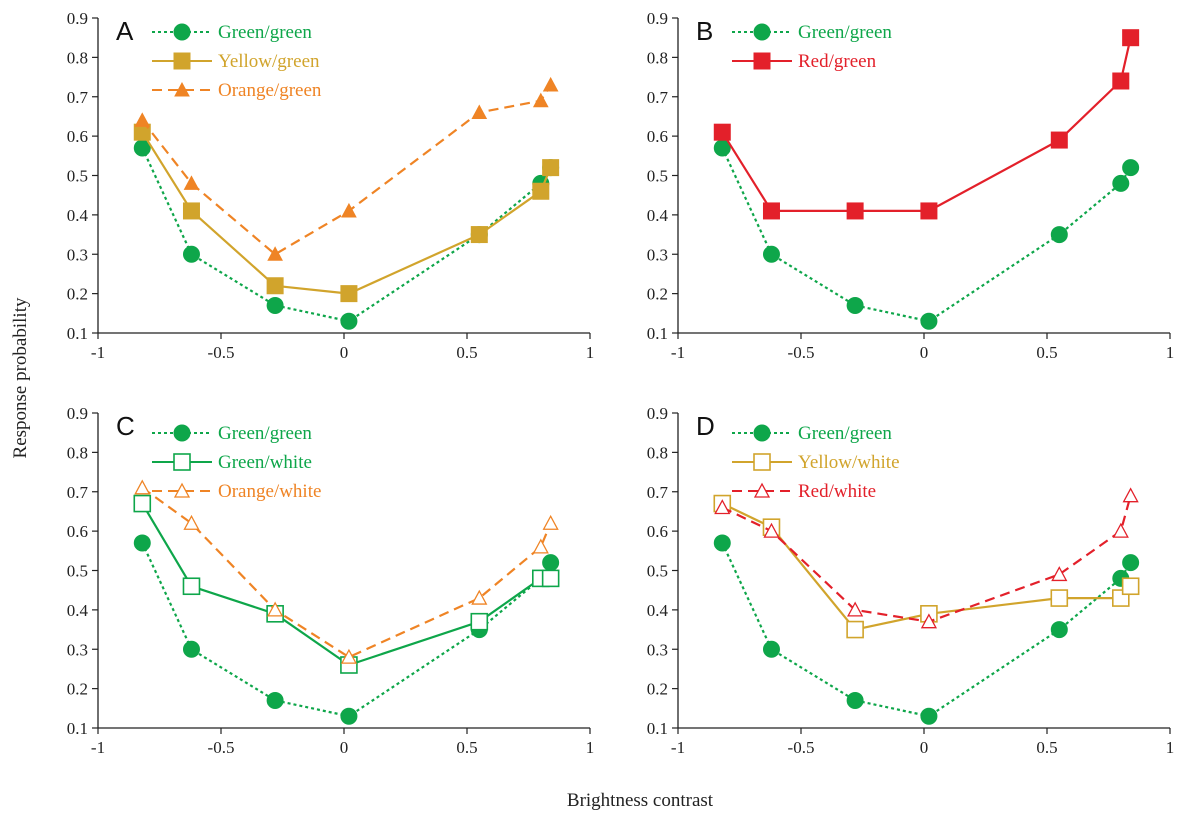 This screenshot has width=1182, height=815. I want to click on panel-d-y-tick-label: 0.9, so click(657, 413).